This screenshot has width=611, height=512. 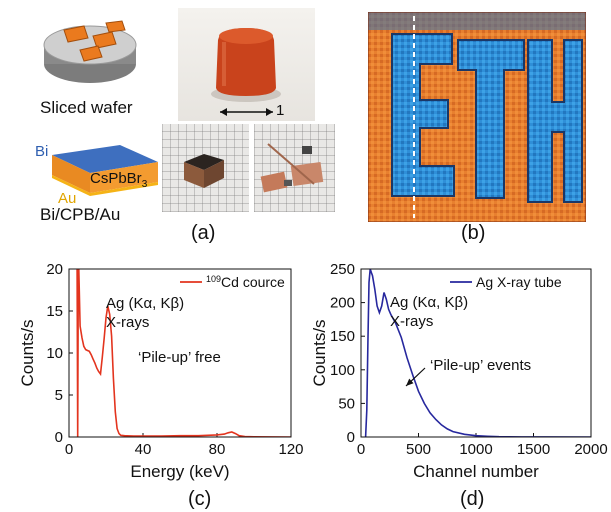 I want to click on annotation-arrowhead, so click(x=410, y=382).